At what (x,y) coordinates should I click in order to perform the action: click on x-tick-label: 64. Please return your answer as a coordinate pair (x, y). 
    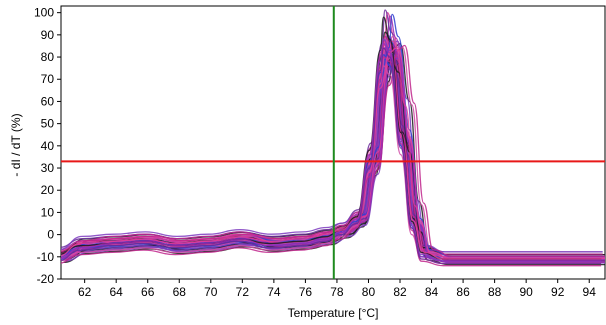
    Looking at the image, I should click on (117, 292).